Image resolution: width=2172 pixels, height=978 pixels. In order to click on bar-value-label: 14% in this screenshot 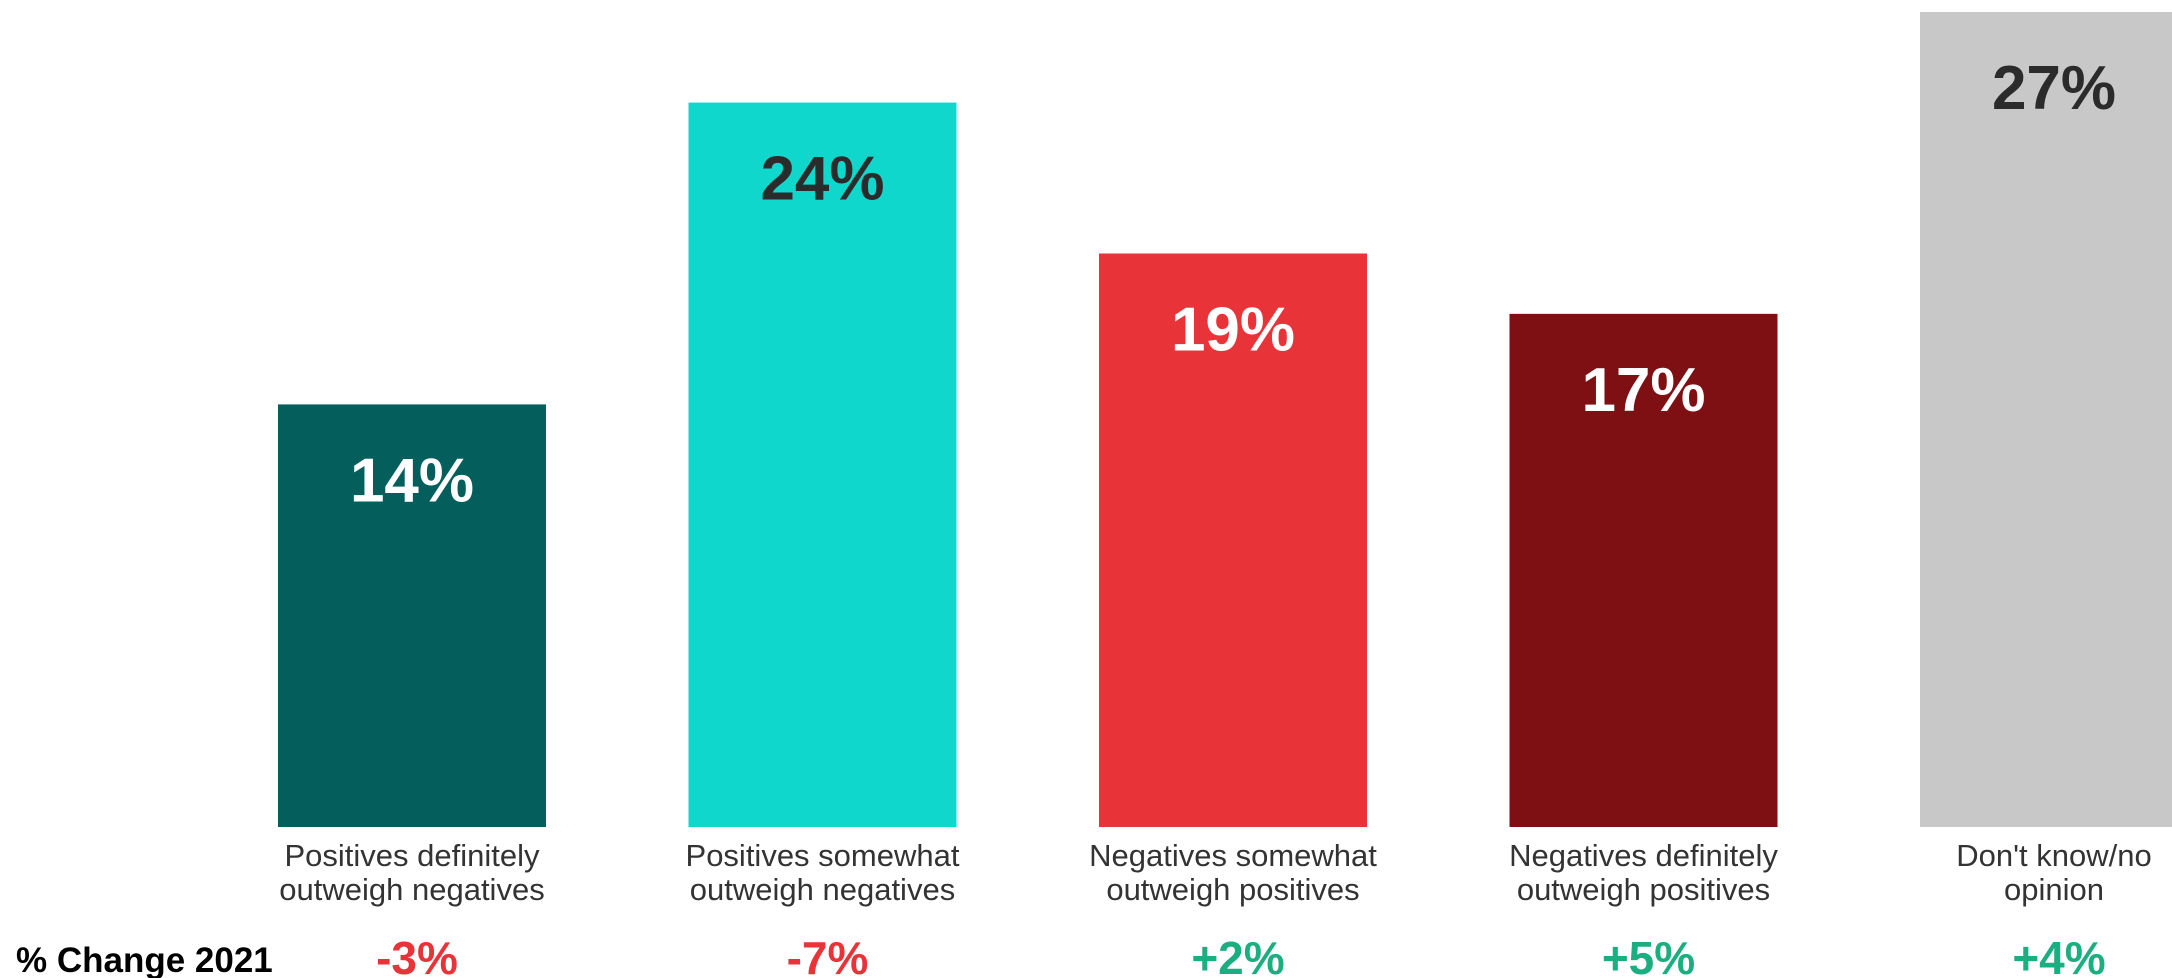, I will do `click(412, 480)`.